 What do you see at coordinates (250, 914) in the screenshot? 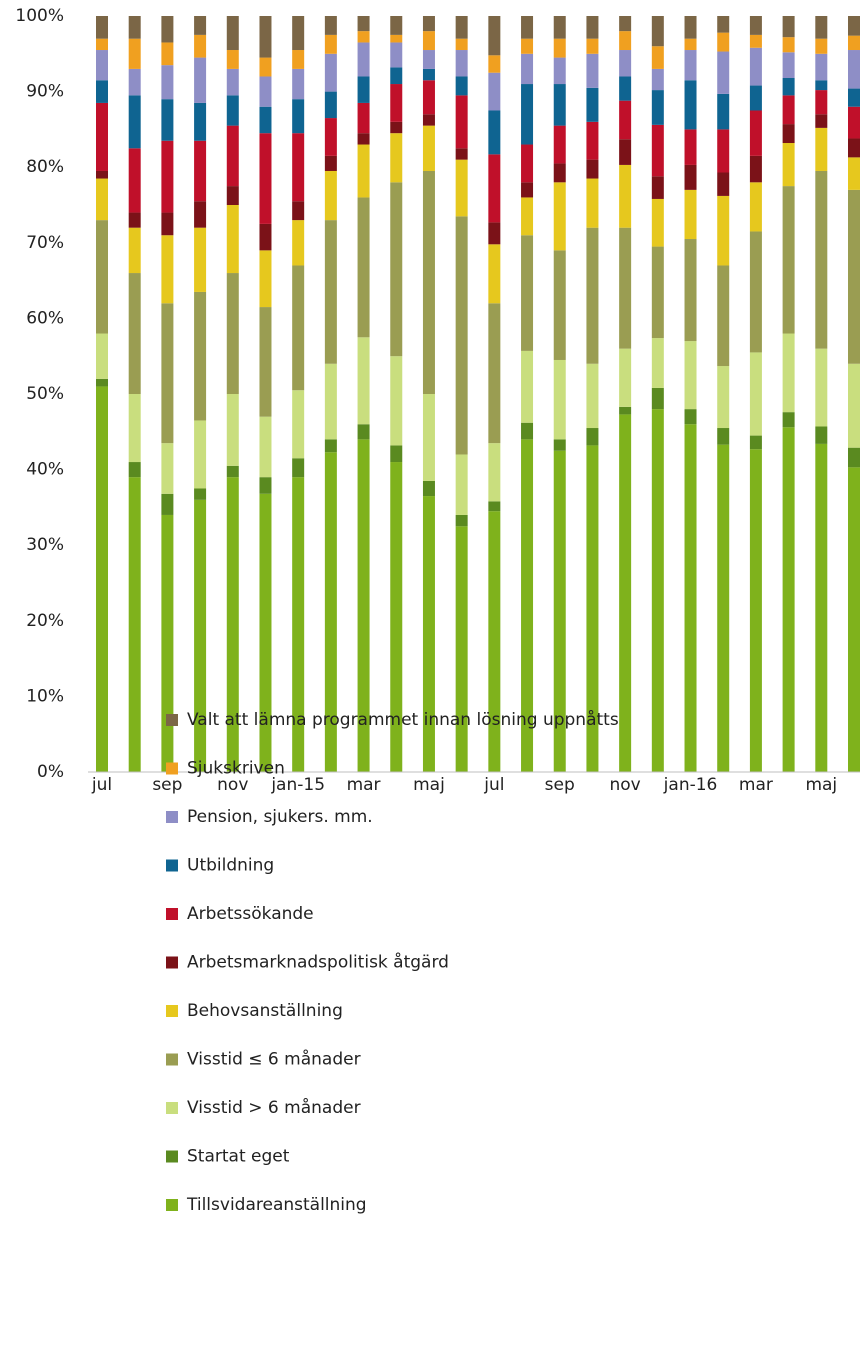
I see `legend-label: Arbetssökande` at bounding box center [250, 914].